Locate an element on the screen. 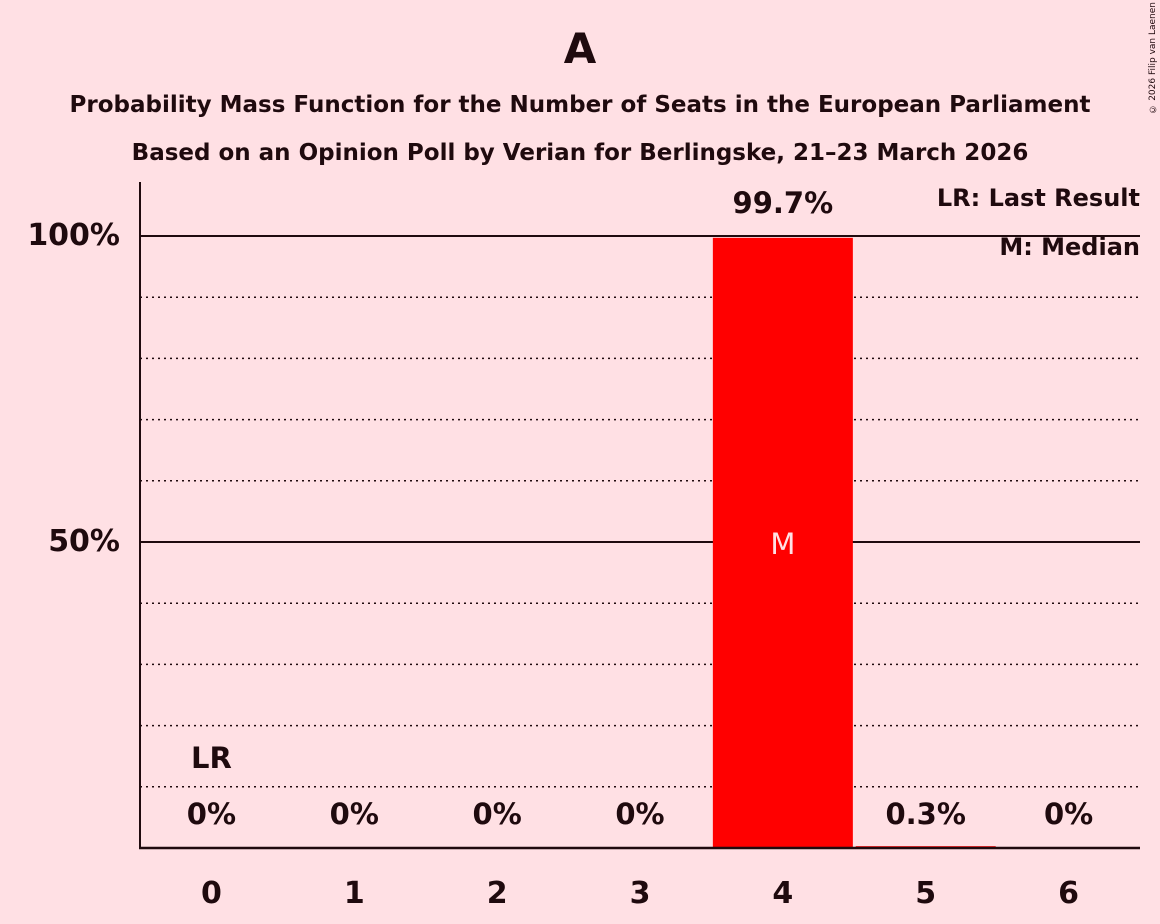 The width and height of the screenshot is (1160, 924). x-tick-5: 5 is located at coordinates (926, 893).